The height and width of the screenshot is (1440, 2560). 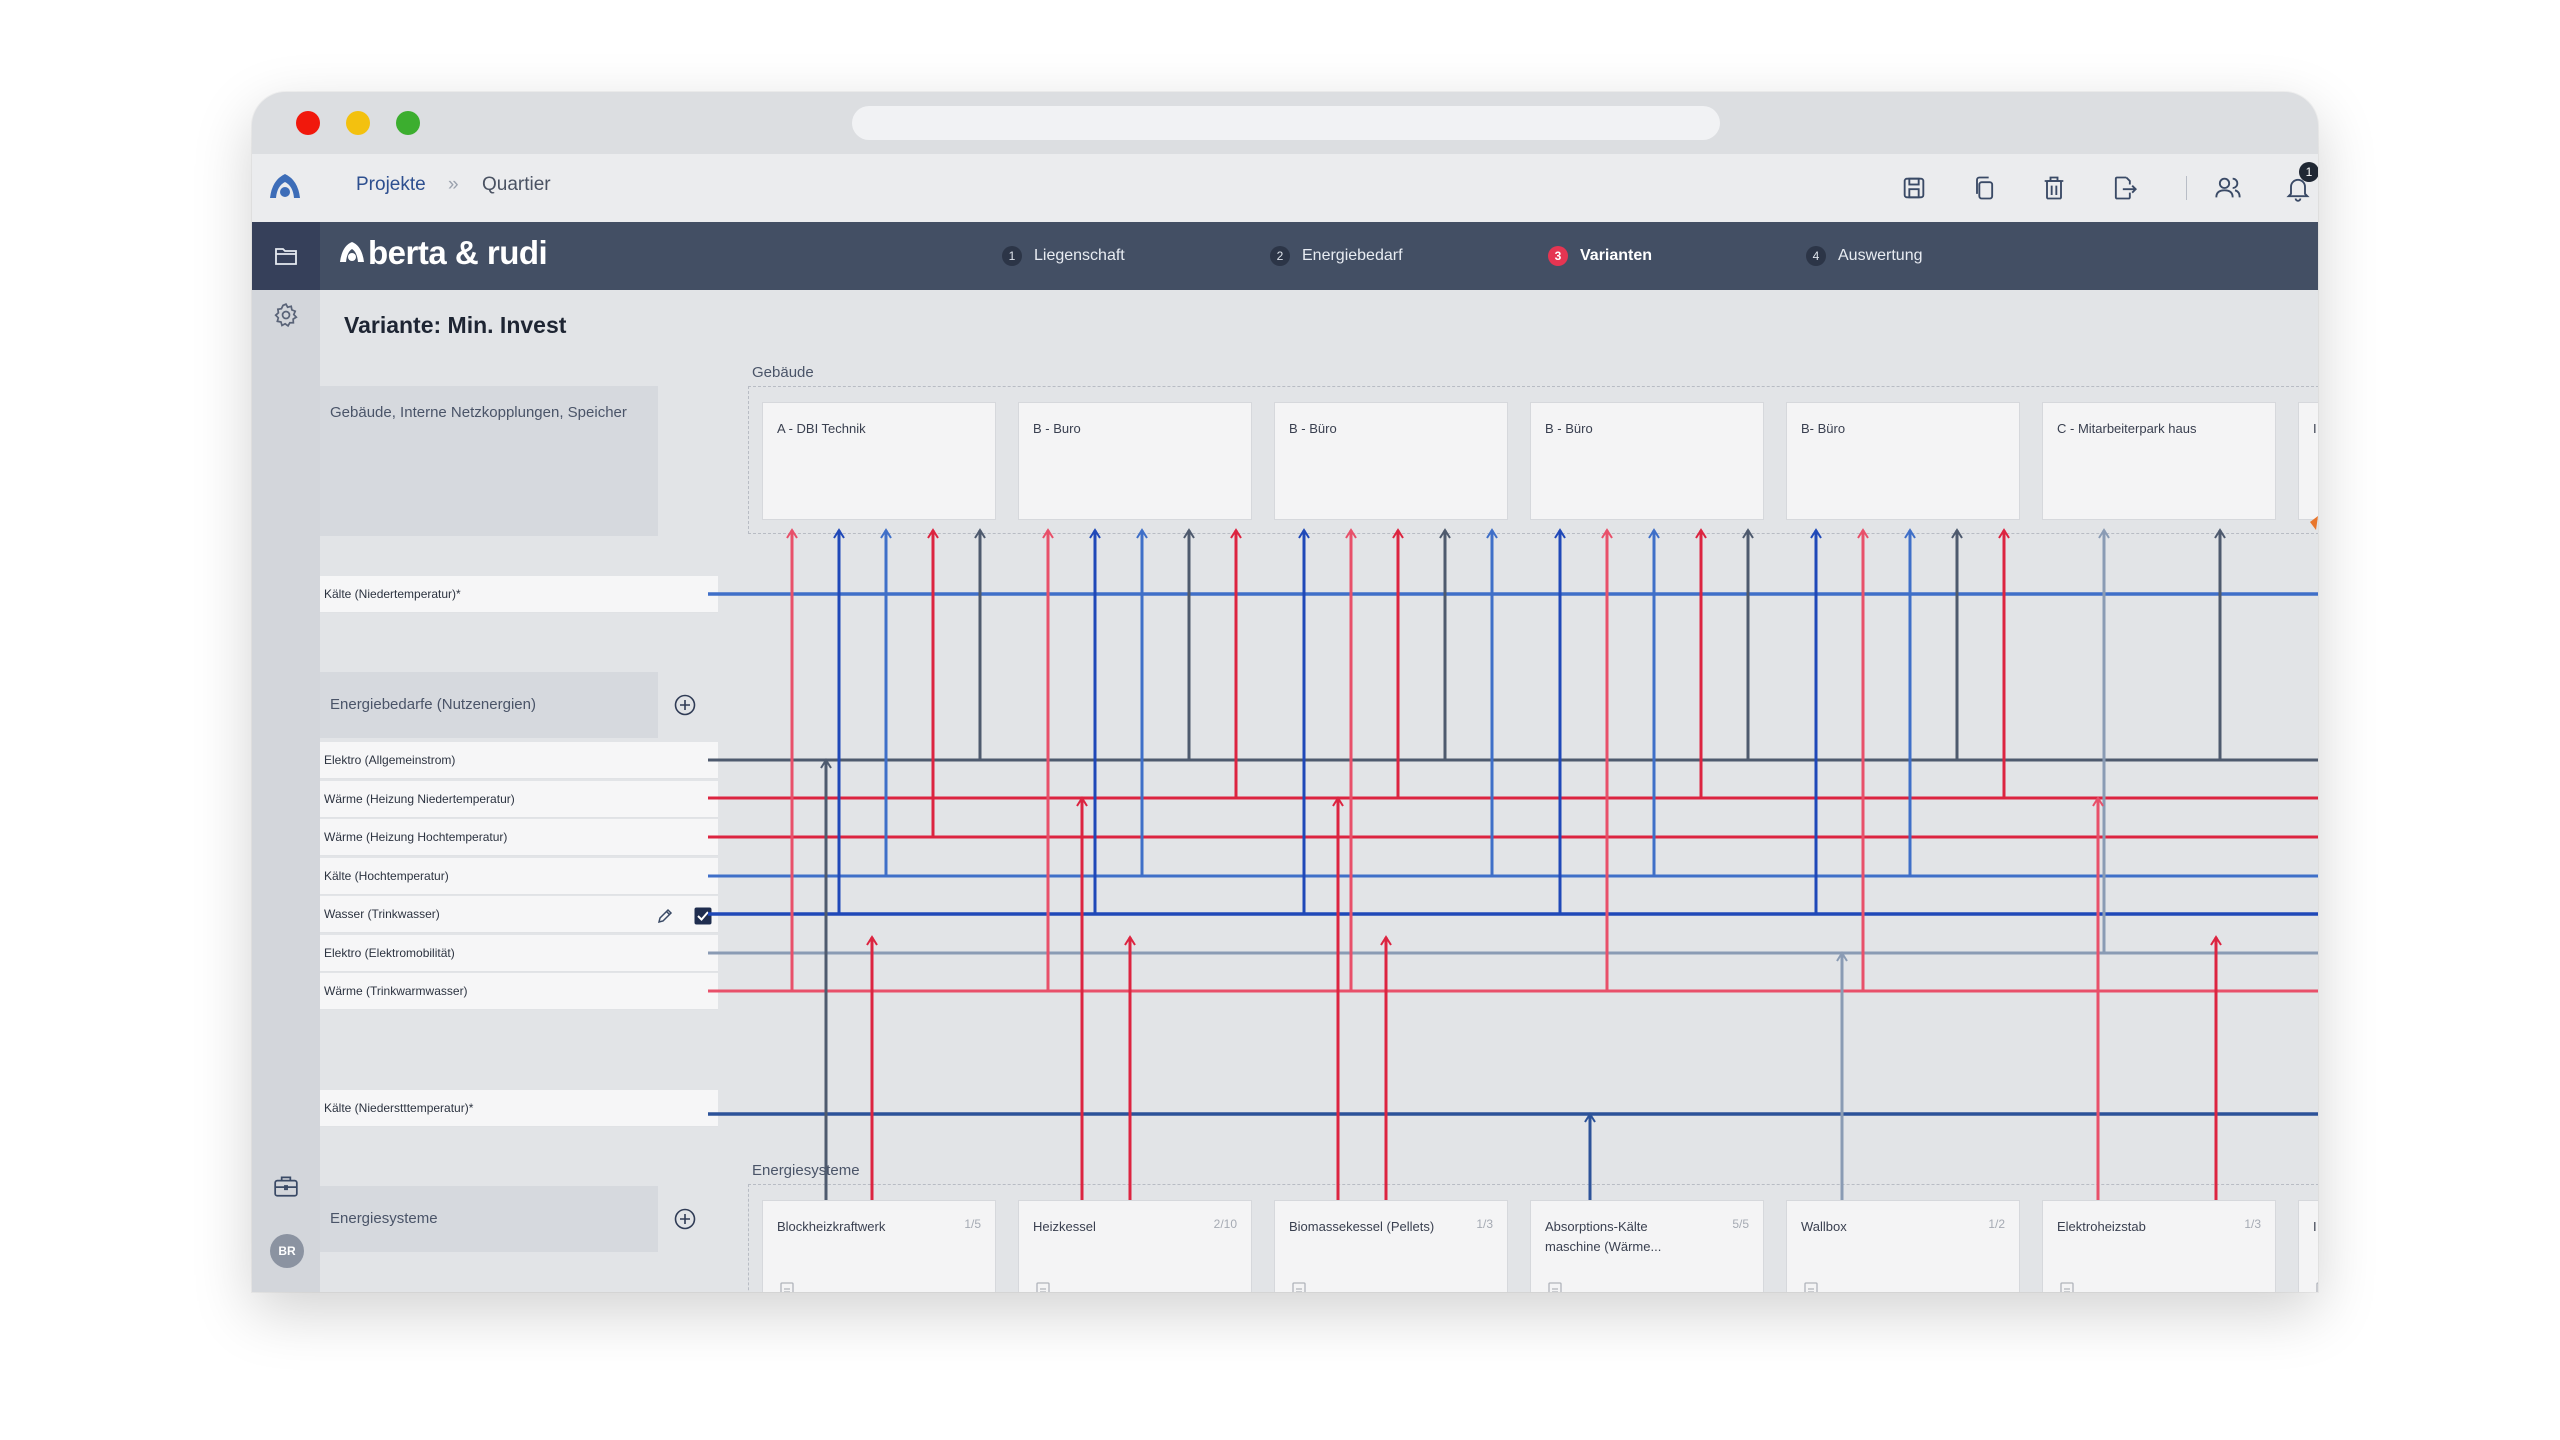 I want to click on demand-label: Kälte (Hochtemperatur), so click(x=386, y=875).